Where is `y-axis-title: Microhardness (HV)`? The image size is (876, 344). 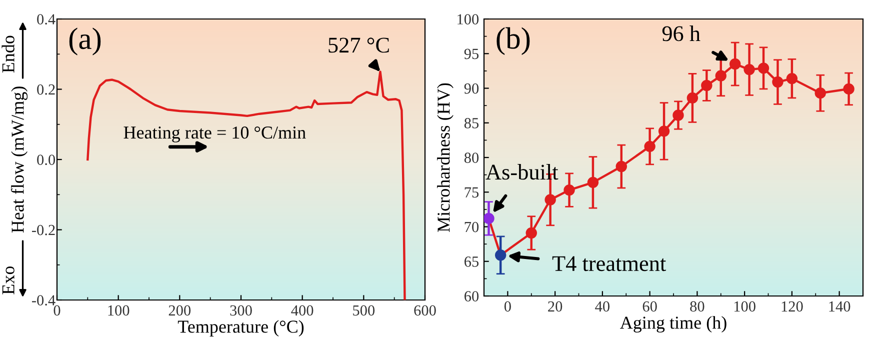 y-axis-title: Microhardness (HV) is located at coordinates (445, 157).